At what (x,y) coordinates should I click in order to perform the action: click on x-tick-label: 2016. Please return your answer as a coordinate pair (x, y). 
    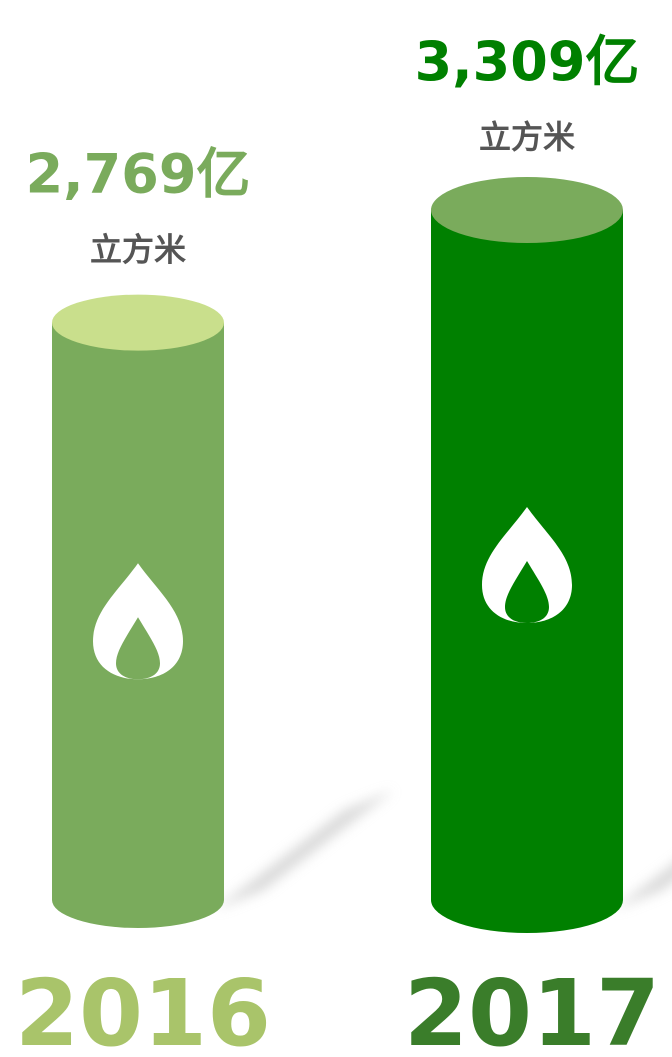
    Looking at the image, I should click on (143, 1008).